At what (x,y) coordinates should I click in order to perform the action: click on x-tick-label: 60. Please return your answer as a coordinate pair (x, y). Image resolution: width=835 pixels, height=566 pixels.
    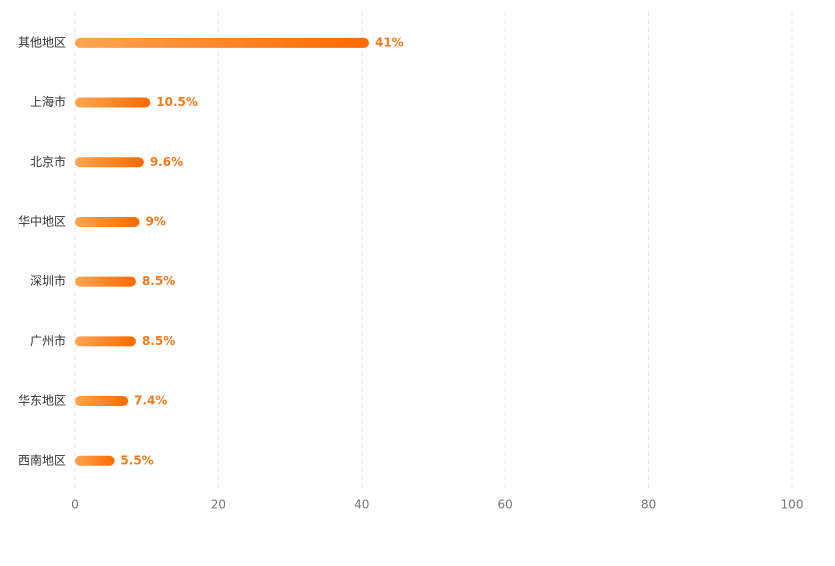
    Looking at the image, I should click on (505, 505).